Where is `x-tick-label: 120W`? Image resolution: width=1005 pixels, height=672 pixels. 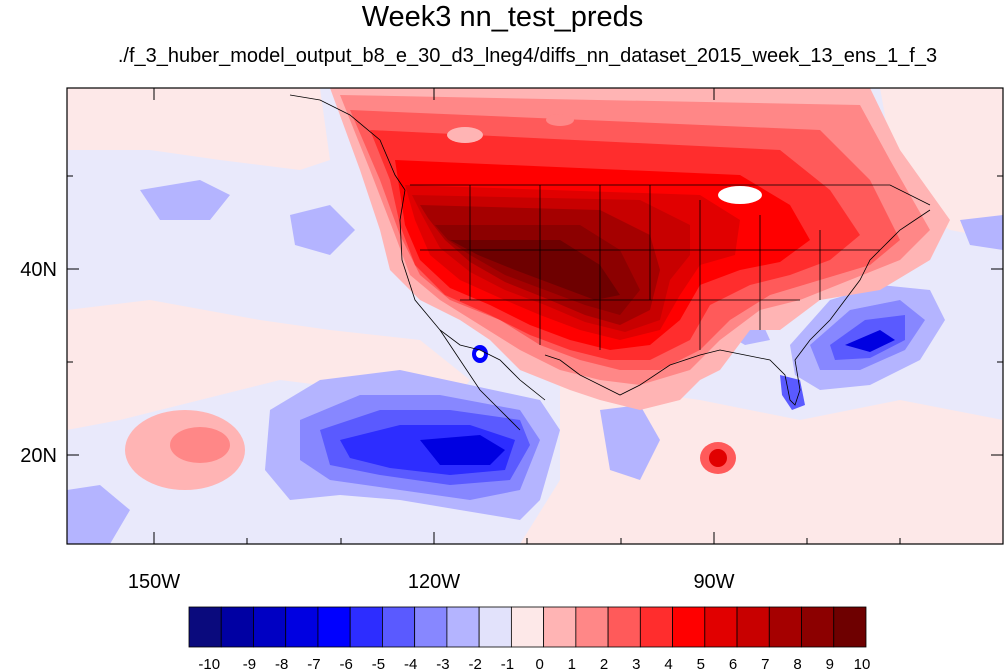 x-tick-label: 120W is located at coordinates (434, 582).